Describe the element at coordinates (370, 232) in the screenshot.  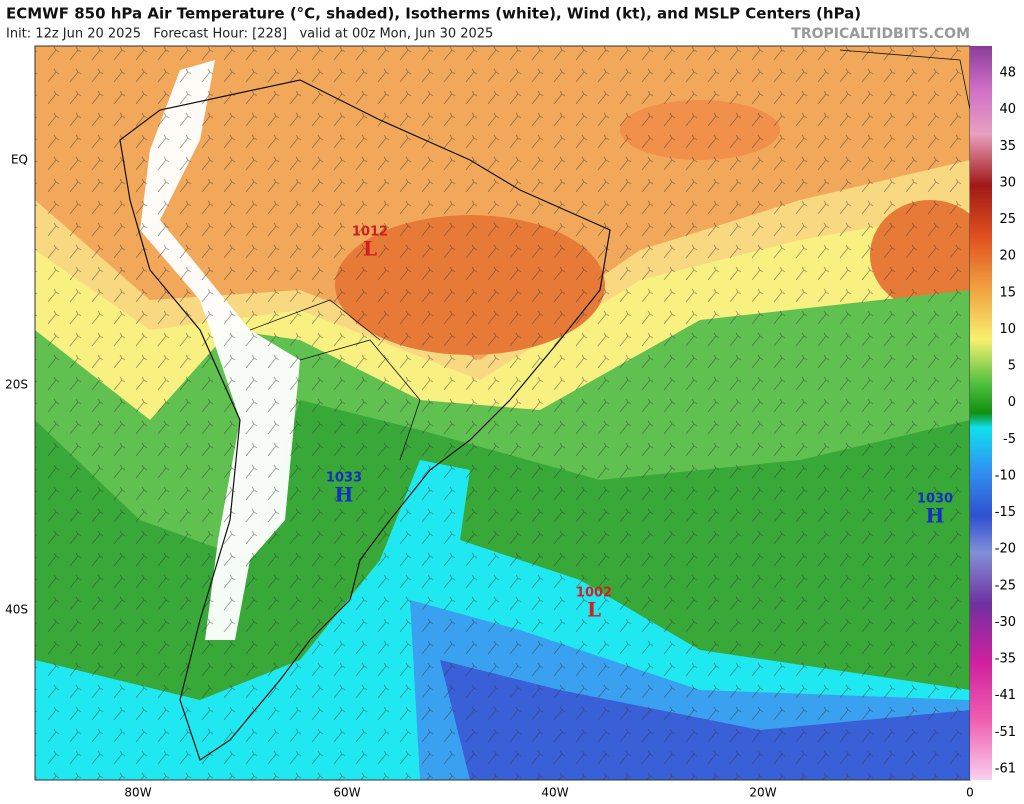
I see `pressure-value: 1012` at that location.